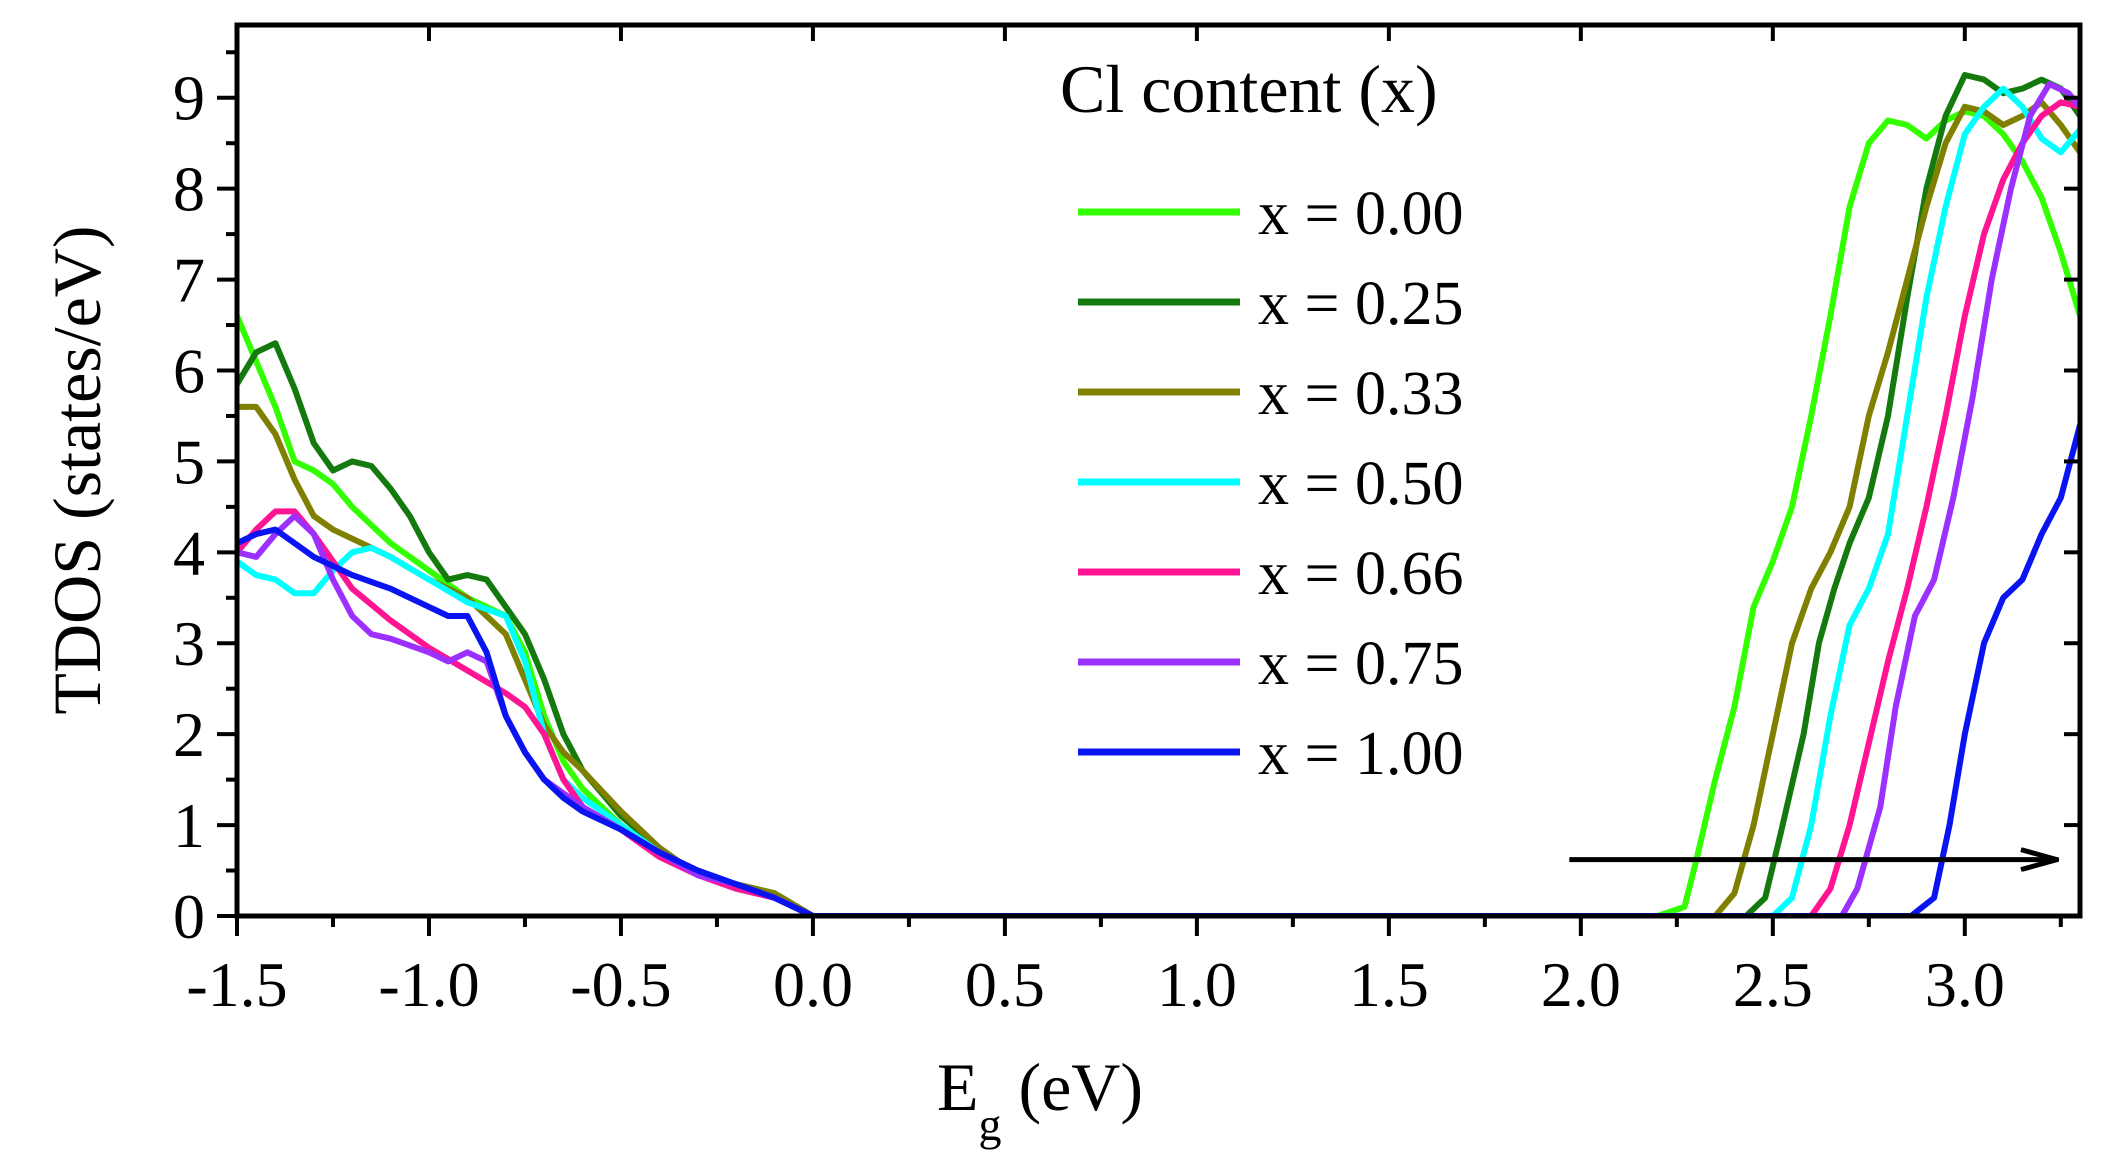 Image resolution: width=2105 pixels, height=1165 pixels. What do you see at coordinates (189, 643) in the screenshot?
I see `y-tick-label: 3` at bounding box center [189, 643].